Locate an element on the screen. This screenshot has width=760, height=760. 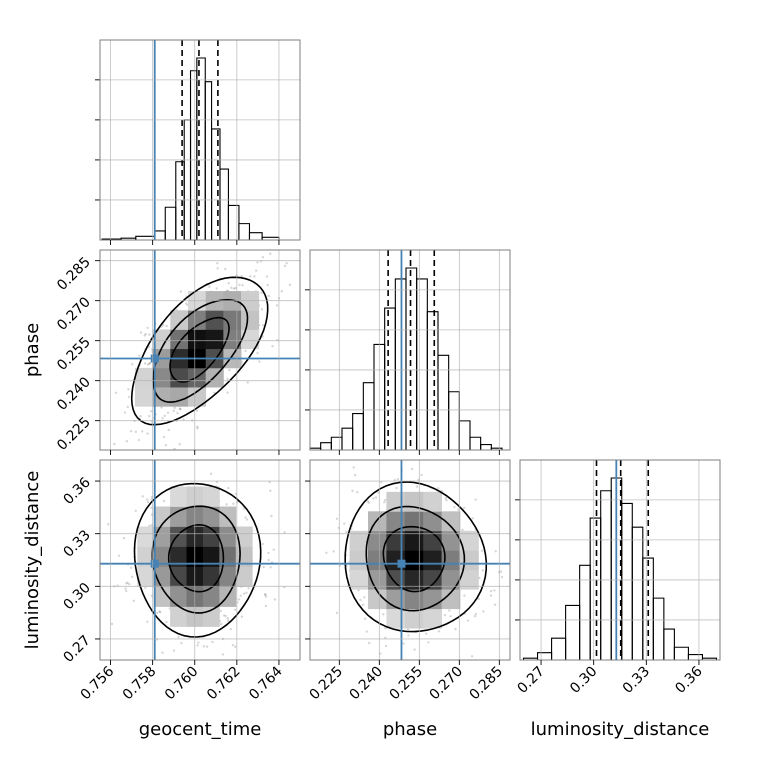
density-panel is located at coordinates (209, 351).